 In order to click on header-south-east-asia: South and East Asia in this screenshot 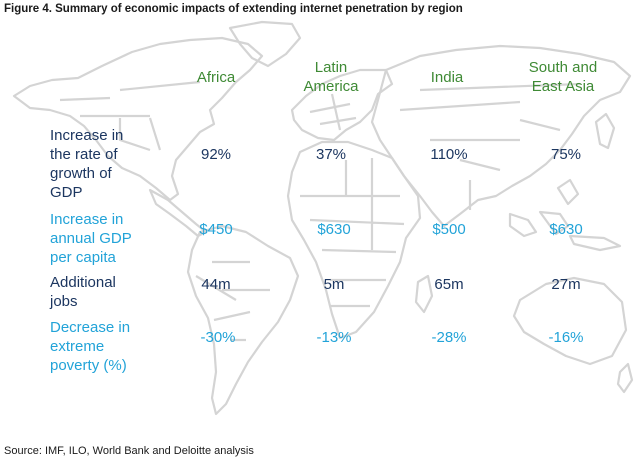, I will do `click(563, 77)`.